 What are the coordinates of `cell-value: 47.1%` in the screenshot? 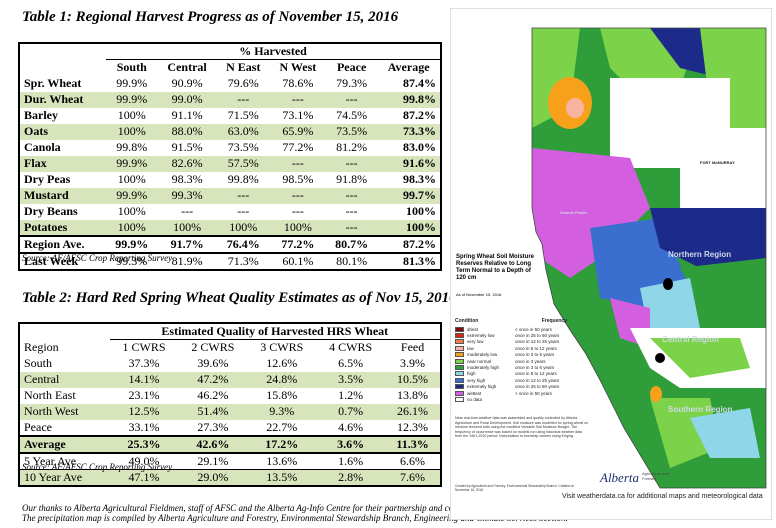 It's located at (144, 477).